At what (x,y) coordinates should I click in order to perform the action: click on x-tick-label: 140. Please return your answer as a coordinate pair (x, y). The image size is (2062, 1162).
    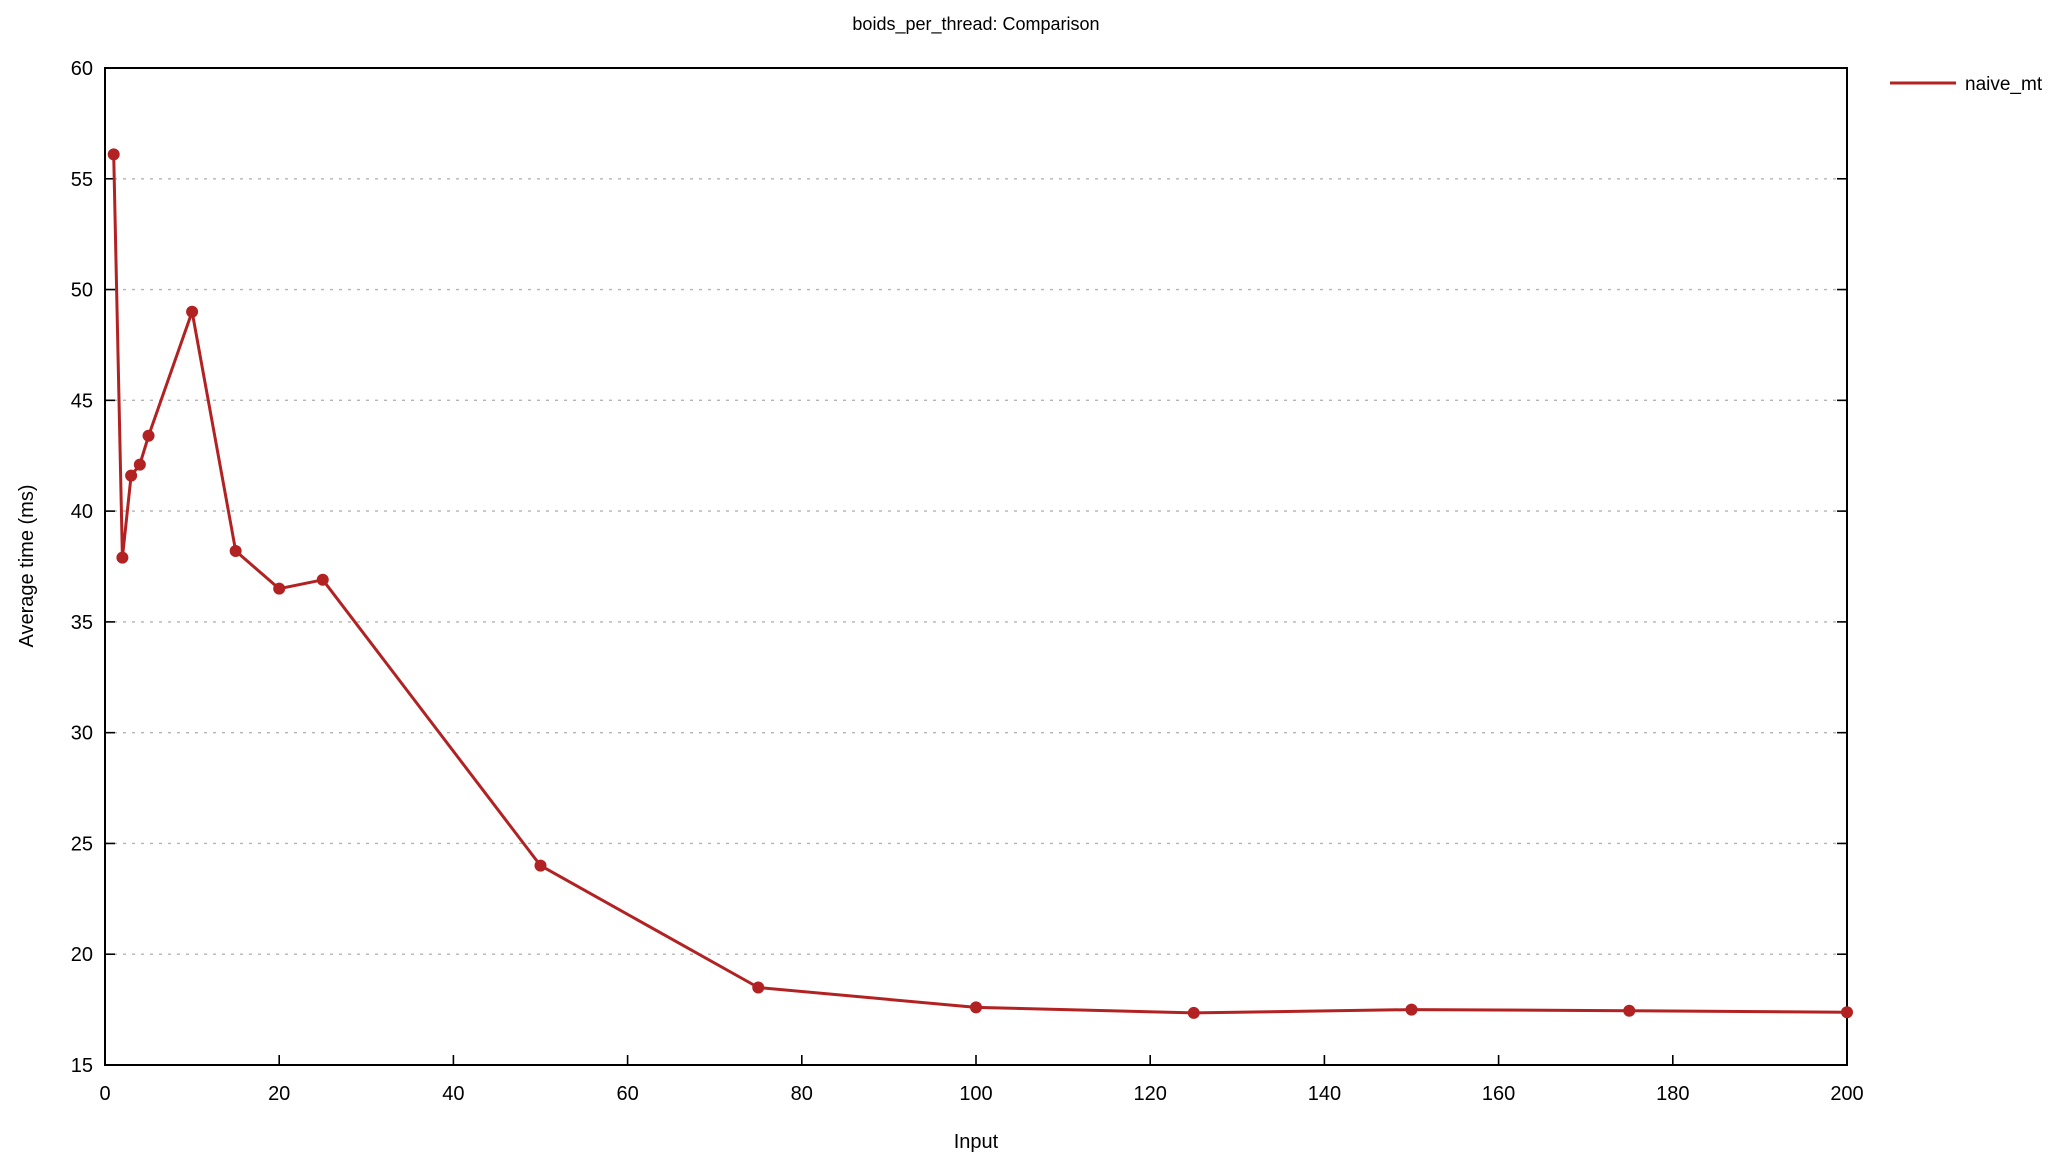
    Looking at the image, I should click on (1324, 1094).